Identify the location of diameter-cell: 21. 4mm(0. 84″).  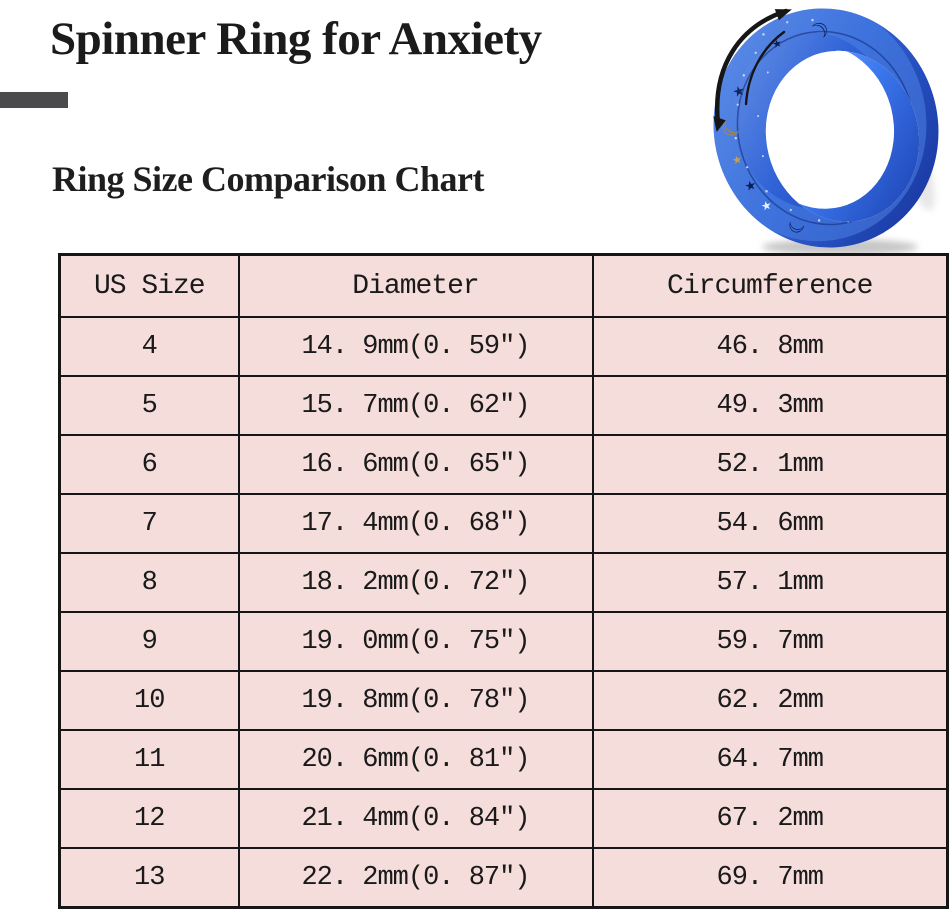
(415, 818).